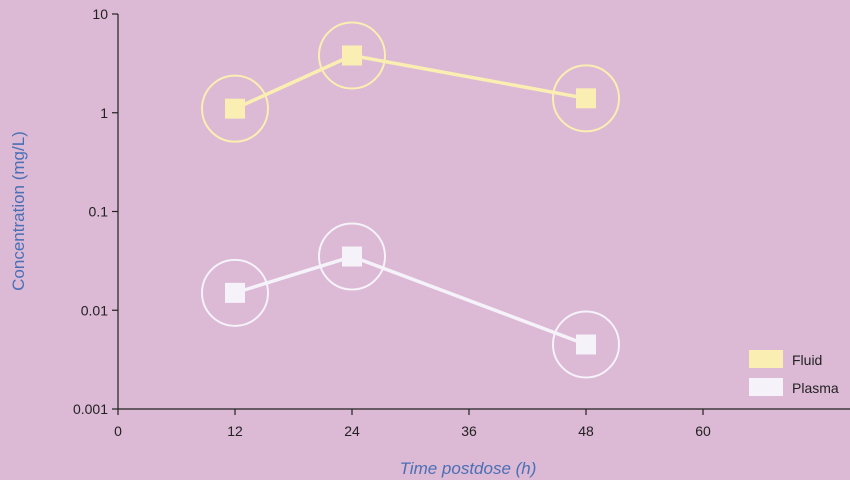 Image resolution: width=850 pixels, height=480 pixels. Describe the element at coordinates (18, 211) in the screenshot. I see `y-axis-title: Concentration (mg/L)` at that location.